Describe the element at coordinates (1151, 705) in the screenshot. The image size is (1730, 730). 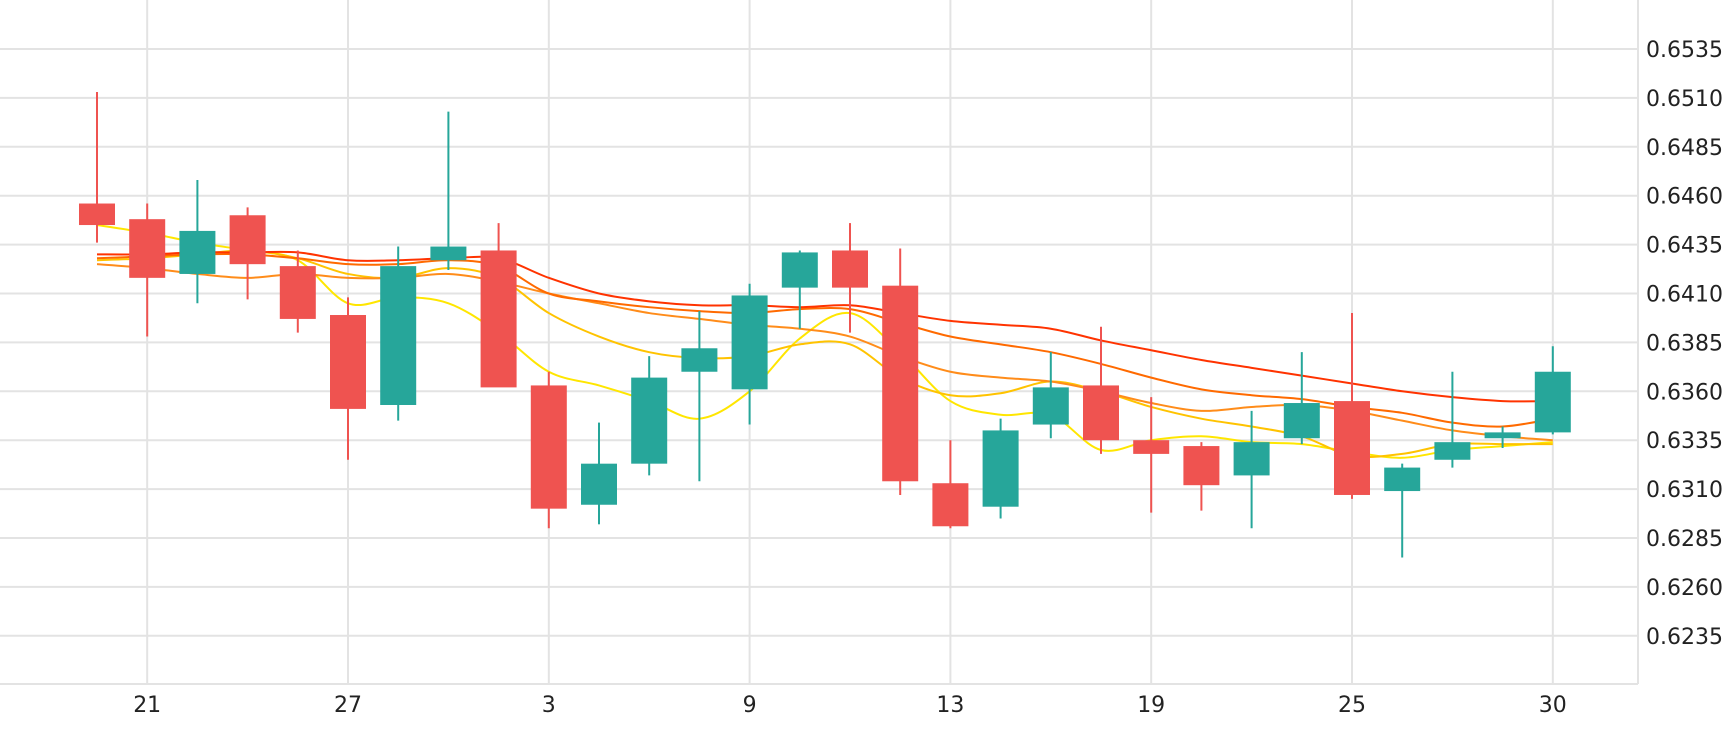
I see `x-tick-label: 19` at that location.